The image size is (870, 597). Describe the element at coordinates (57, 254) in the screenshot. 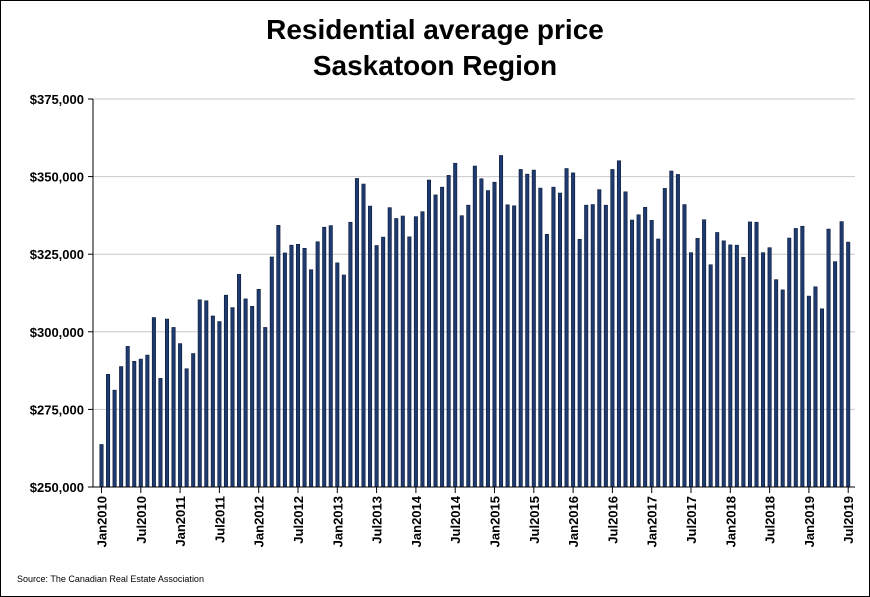

I see `y-tick-label: $325,000` at that location.